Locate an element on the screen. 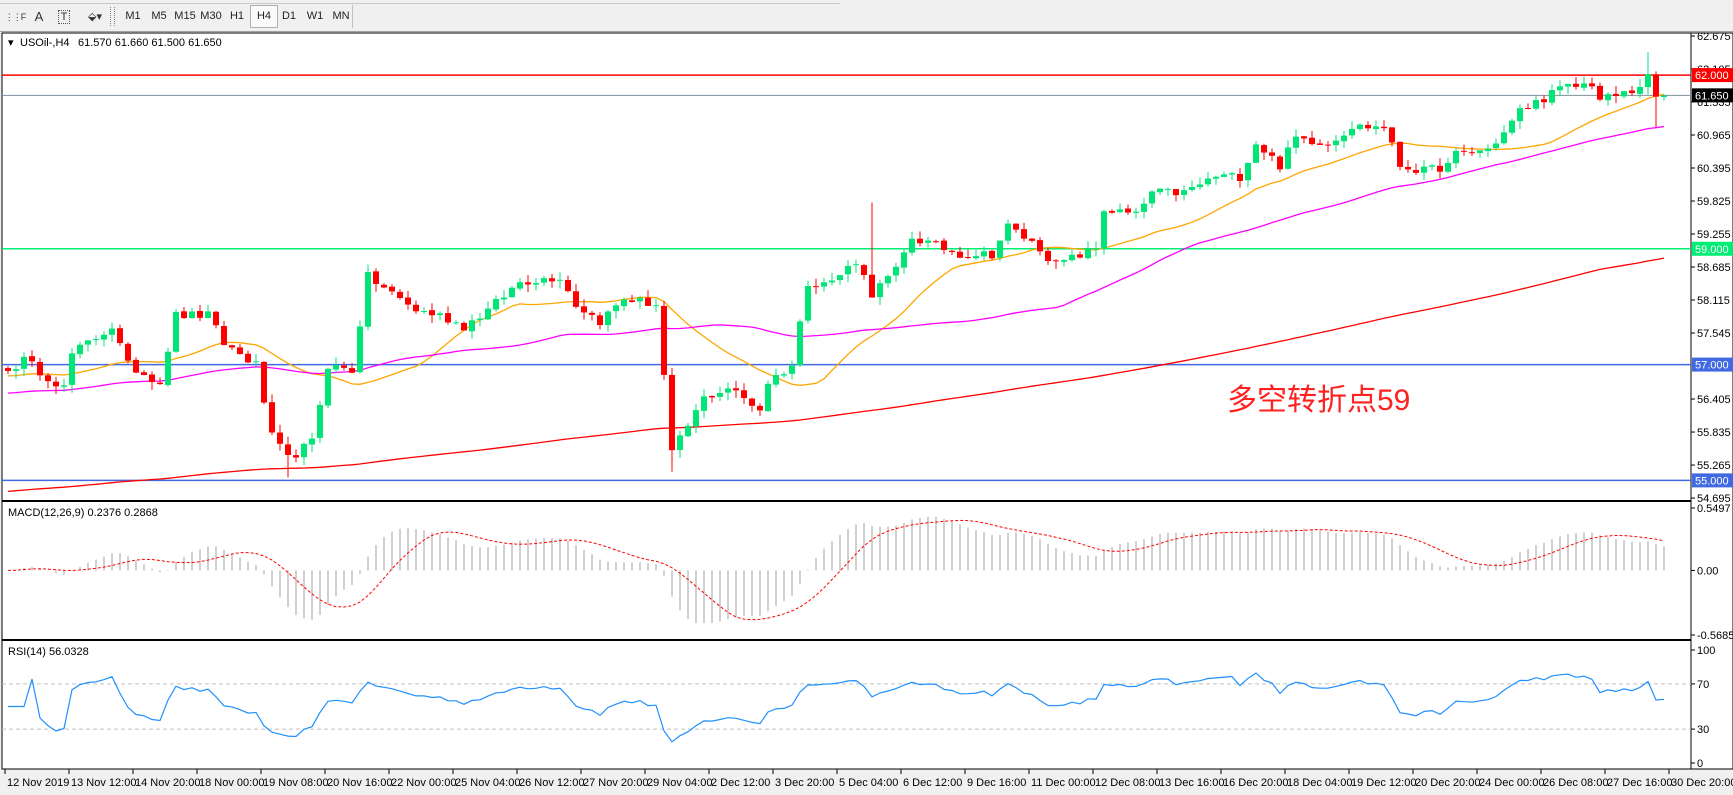 The width and height of the screenshot is (1733, 795). timeframe-m15: M15 is located at coordinates (185, 16).